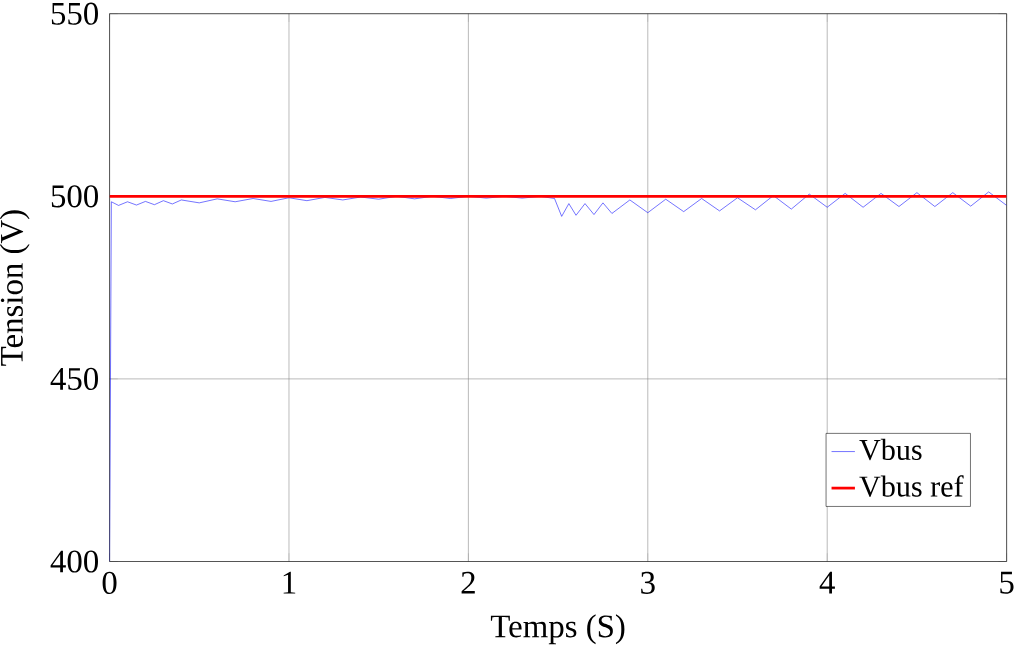 The height and width of the screenshot is (660, 1034). Describe the element at coordinates (557, 629) in the screenshot. I see `x-axis-title: Temps (S)` at that location.